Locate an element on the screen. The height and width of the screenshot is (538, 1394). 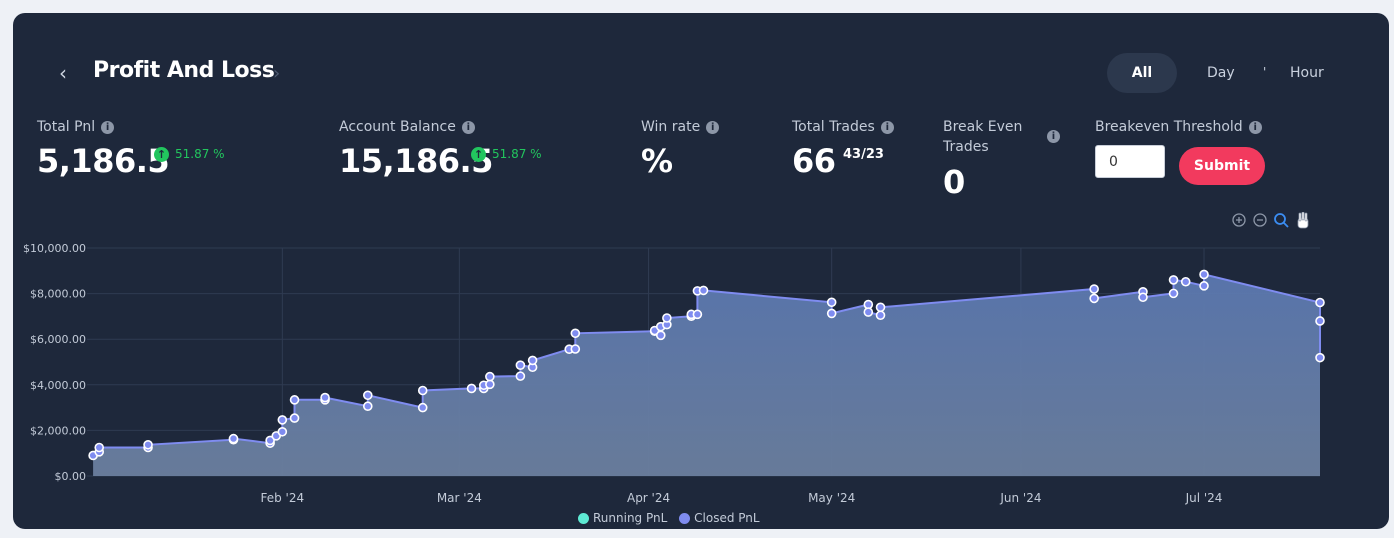
legend-running-label: Running PnL is located at coordinates (630, 518).